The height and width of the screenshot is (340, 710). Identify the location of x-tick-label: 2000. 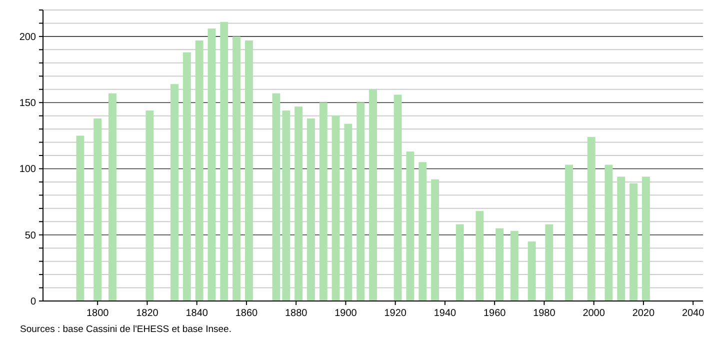
(594, 313).